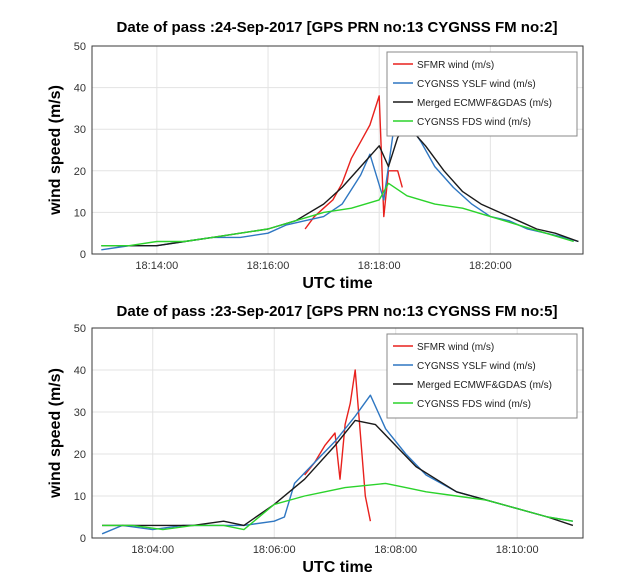 This screenshot has height=582, width=634. What do you see at coordinates (484, 103) in the screenshot?
I see `chart-1-legend-entry: Merged ECMWF&GDAS (m/s)` at bounding box center [484, 103].